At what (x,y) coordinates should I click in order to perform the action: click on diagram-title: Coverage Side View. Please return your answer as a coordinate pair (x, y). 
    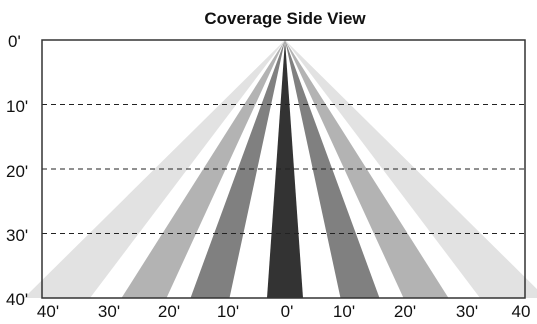
    Looking at the image, I should click on (285, 18).